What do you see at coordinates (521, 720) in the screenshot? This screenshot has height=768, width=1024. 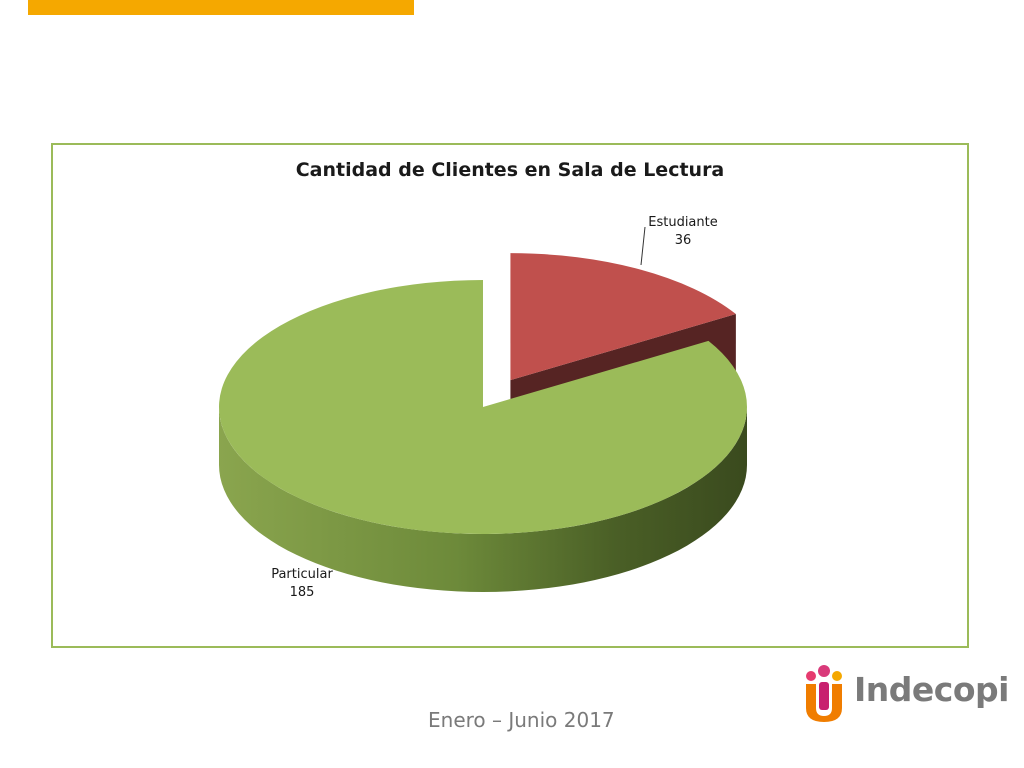 I see `period-text: Enero – Junio 2017` at bounding box center [521, 720].